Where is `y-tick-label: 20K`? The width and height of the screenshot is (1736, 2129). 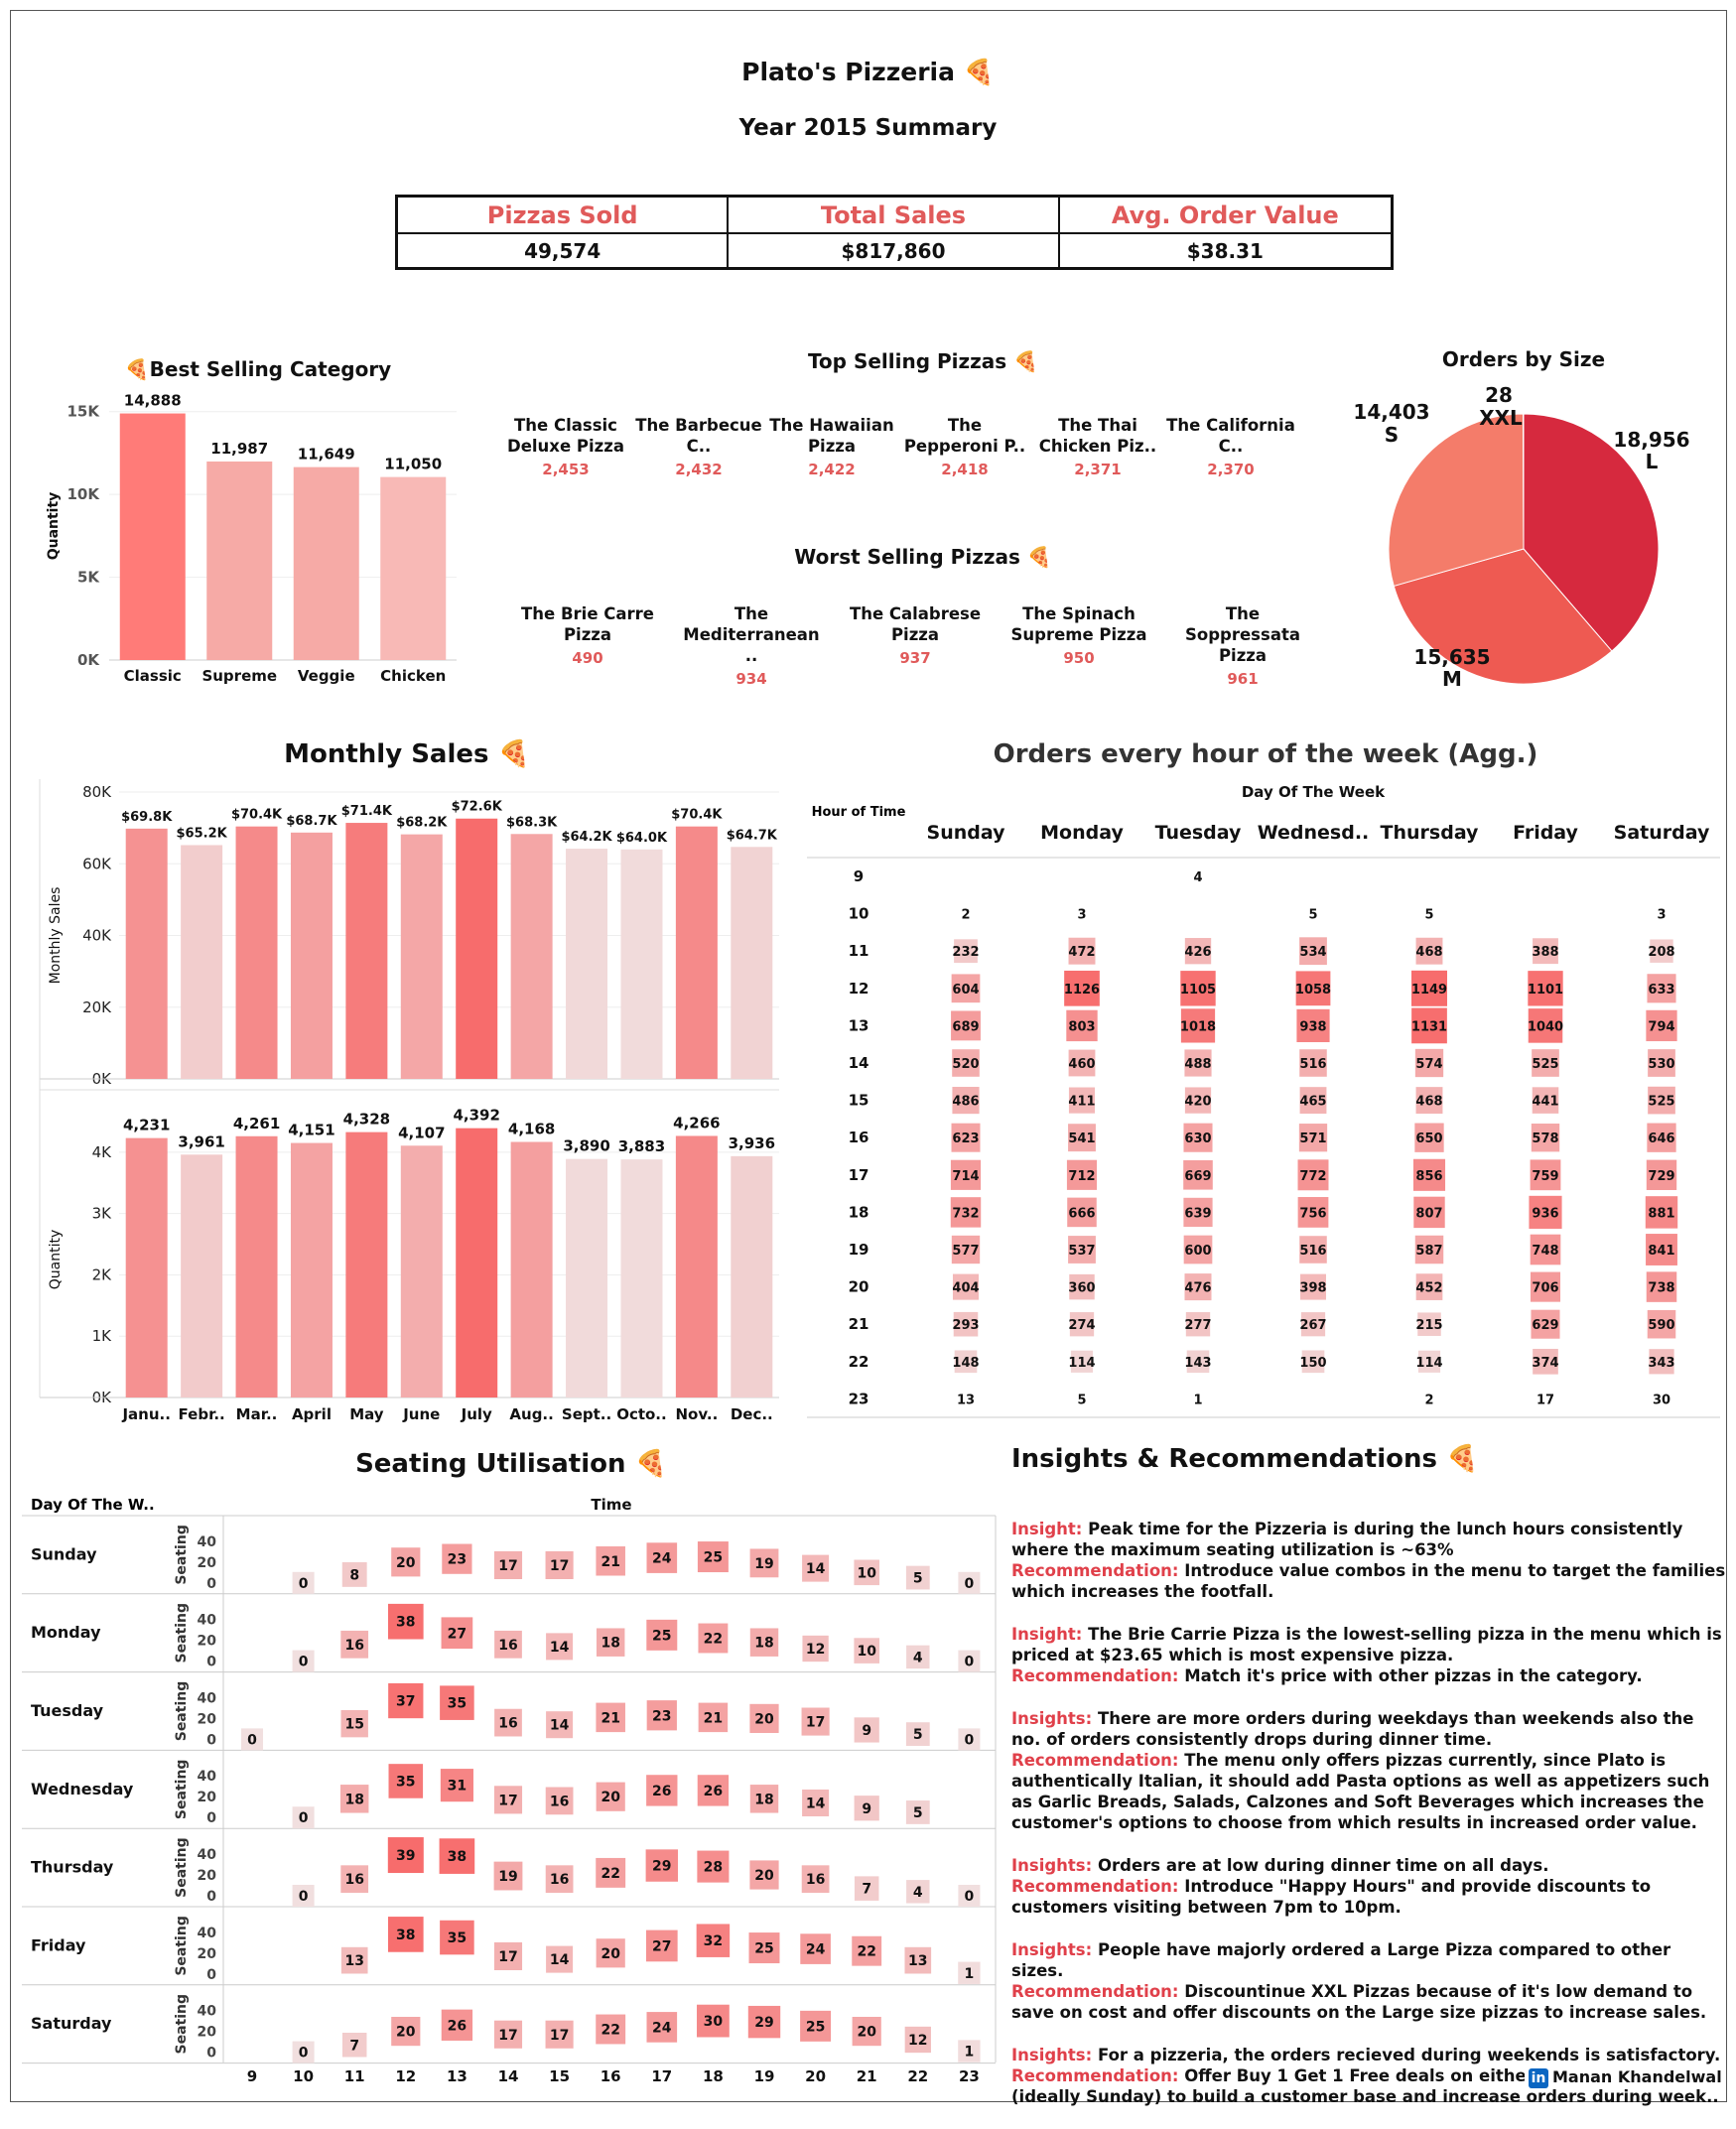 y-tick-label: 20K is located at coordinates (97, 1007).